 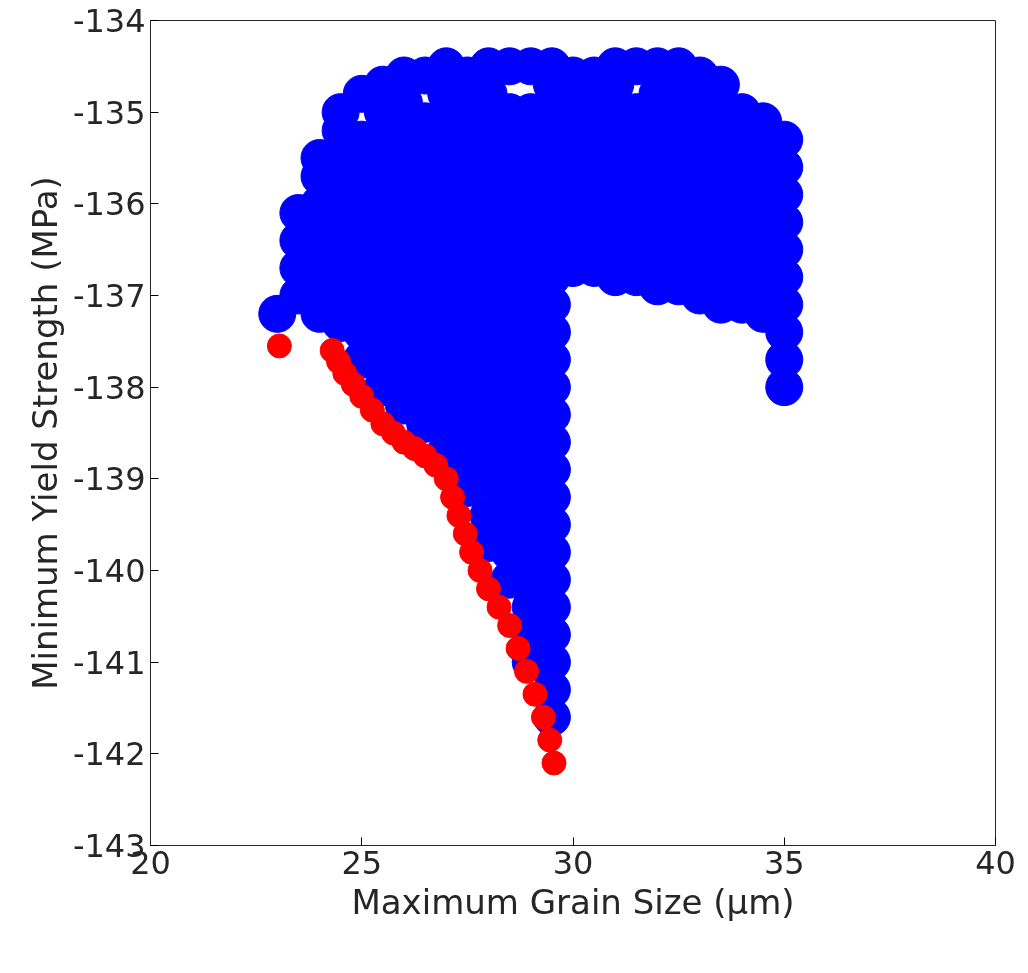 What do you see at coordinates (109, 387) in the screenshot?
I see `y-tick-label: -138` at bounding box center [109, 387].